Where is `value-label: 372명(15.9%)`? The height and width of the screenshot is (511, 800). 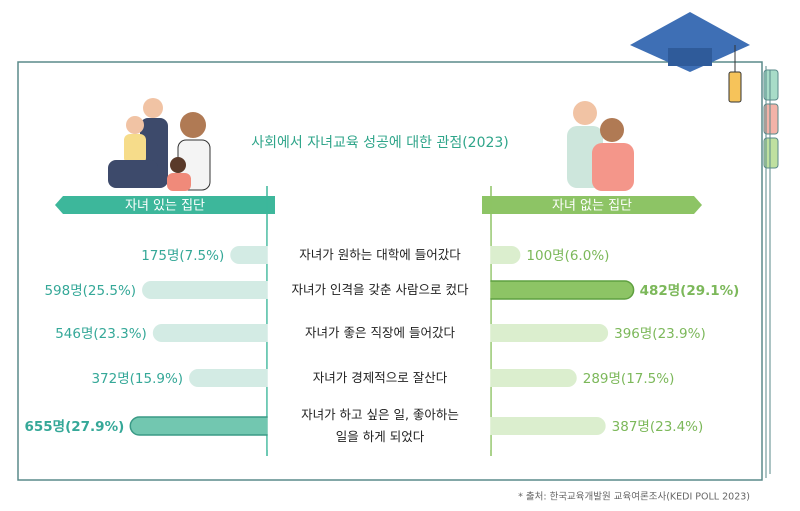
value-label: 372명(15.9%) is located at coordinates (137, 379).